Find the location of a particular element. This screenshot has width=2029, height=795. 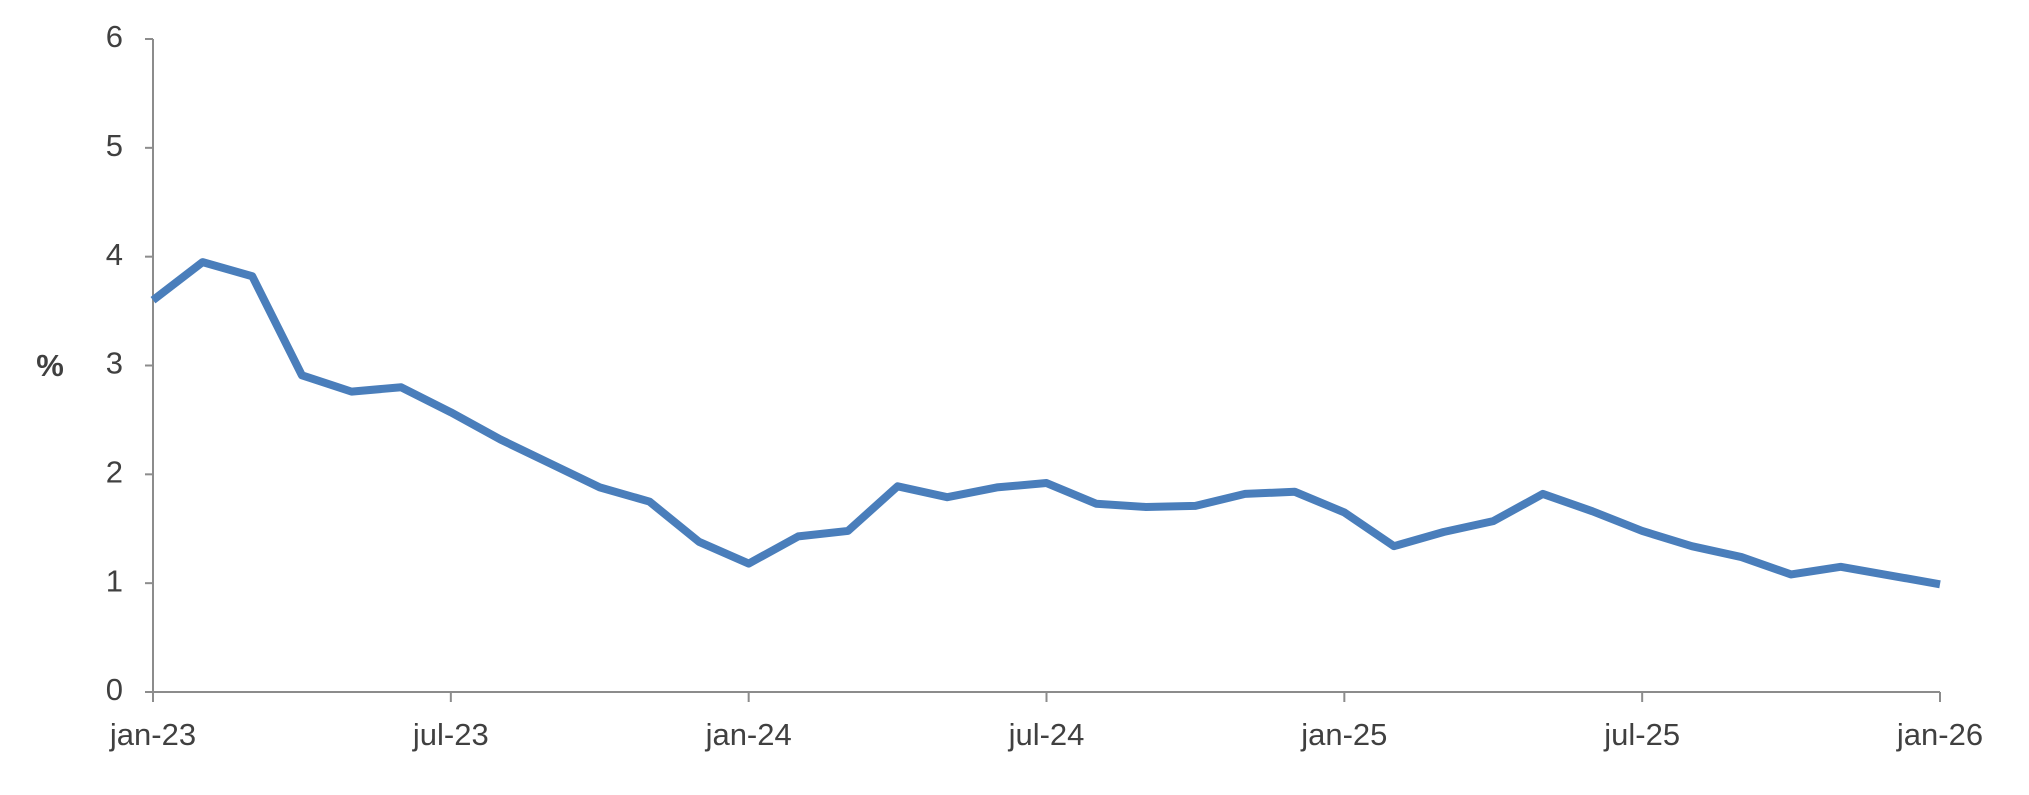

x-tick-label: jul-25 is located at coordinates (1641, 734).